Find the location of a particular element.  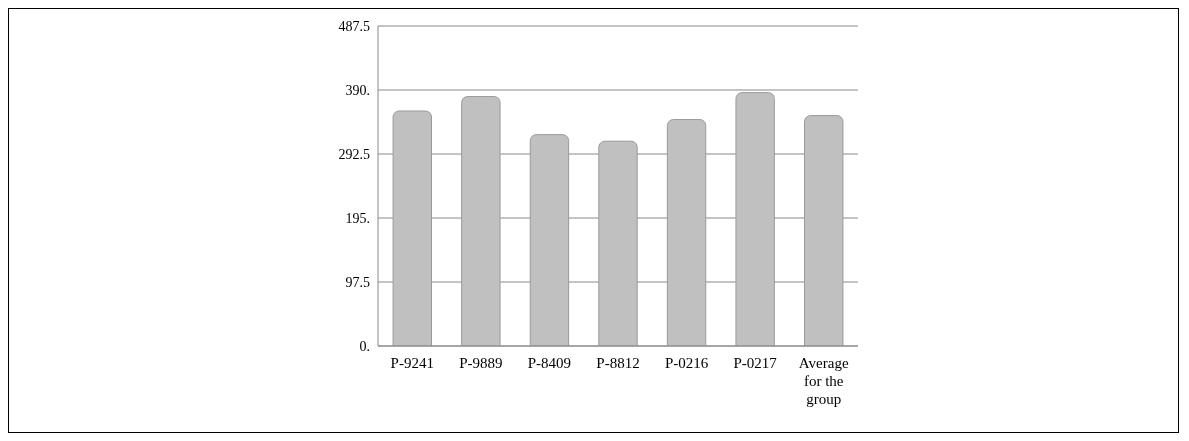

x-tick-label: P-0217 is located at coordinates (755, 363).